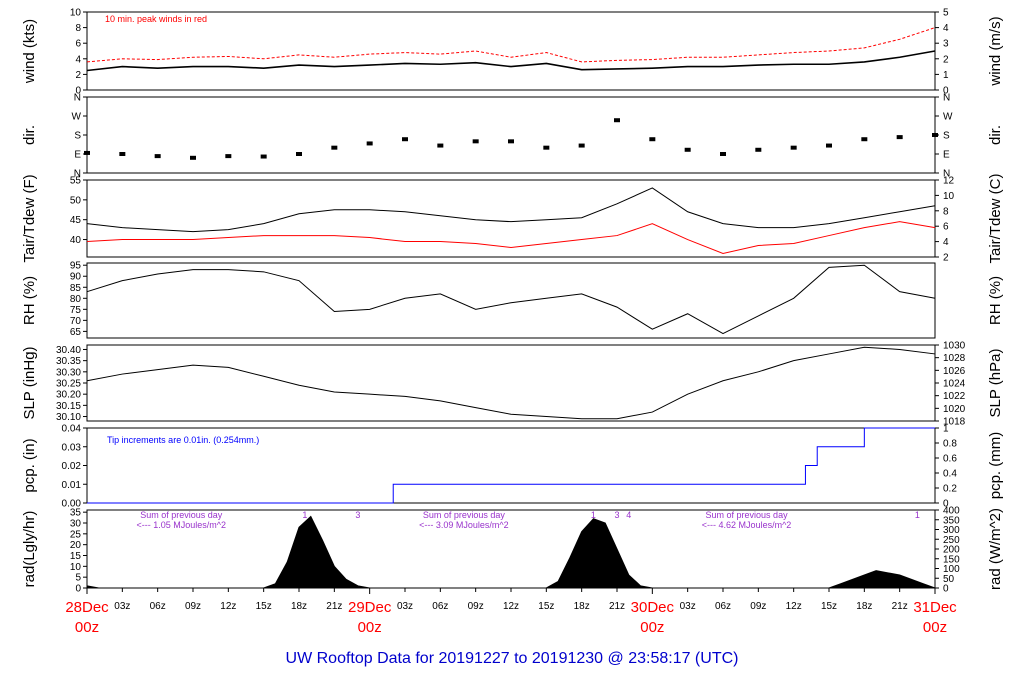  I want to click on x-day-label: 28Dec, so click(87, 607).